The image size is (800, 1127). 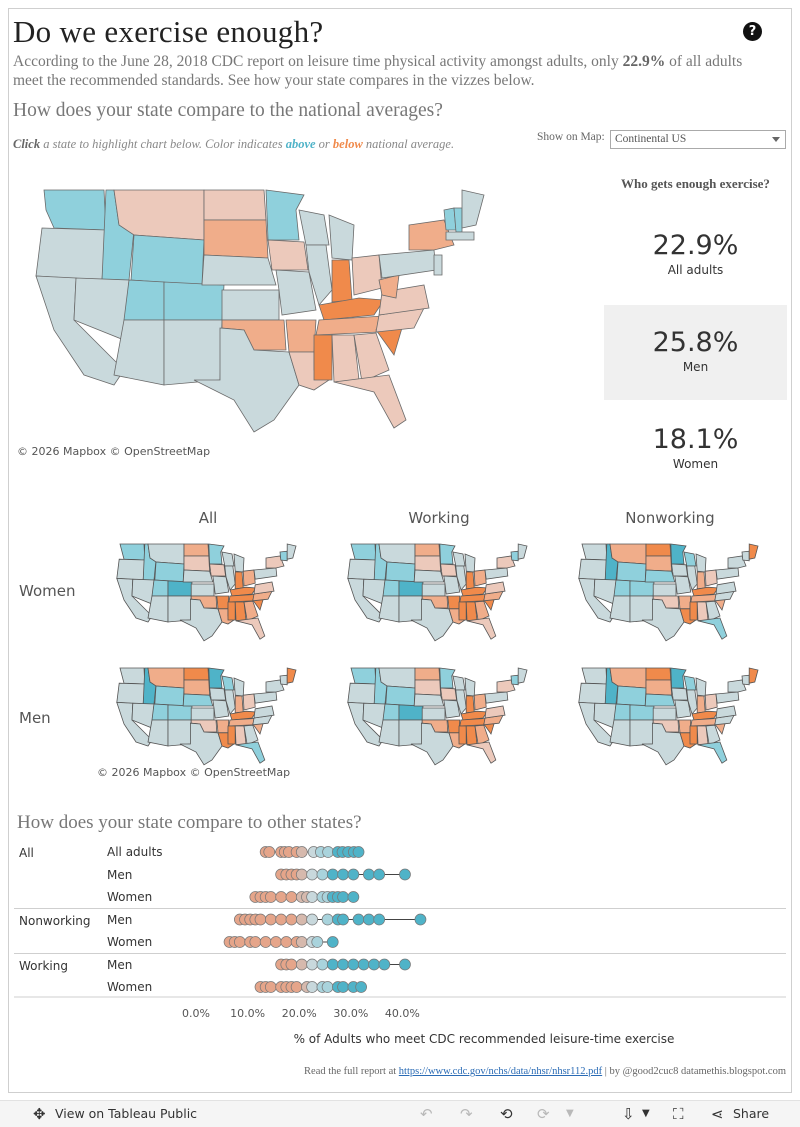 I want to click on state-fl, so click(x=370, y=401).